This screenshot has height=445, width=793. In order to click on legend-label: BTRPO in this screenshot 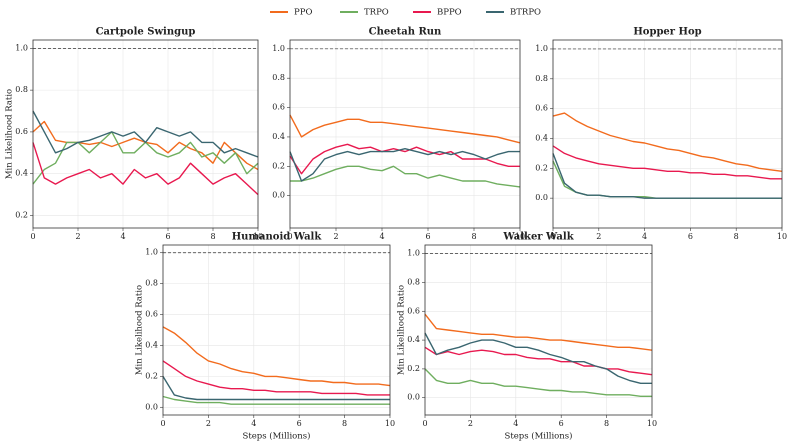, I will do `click(525, 13)`.